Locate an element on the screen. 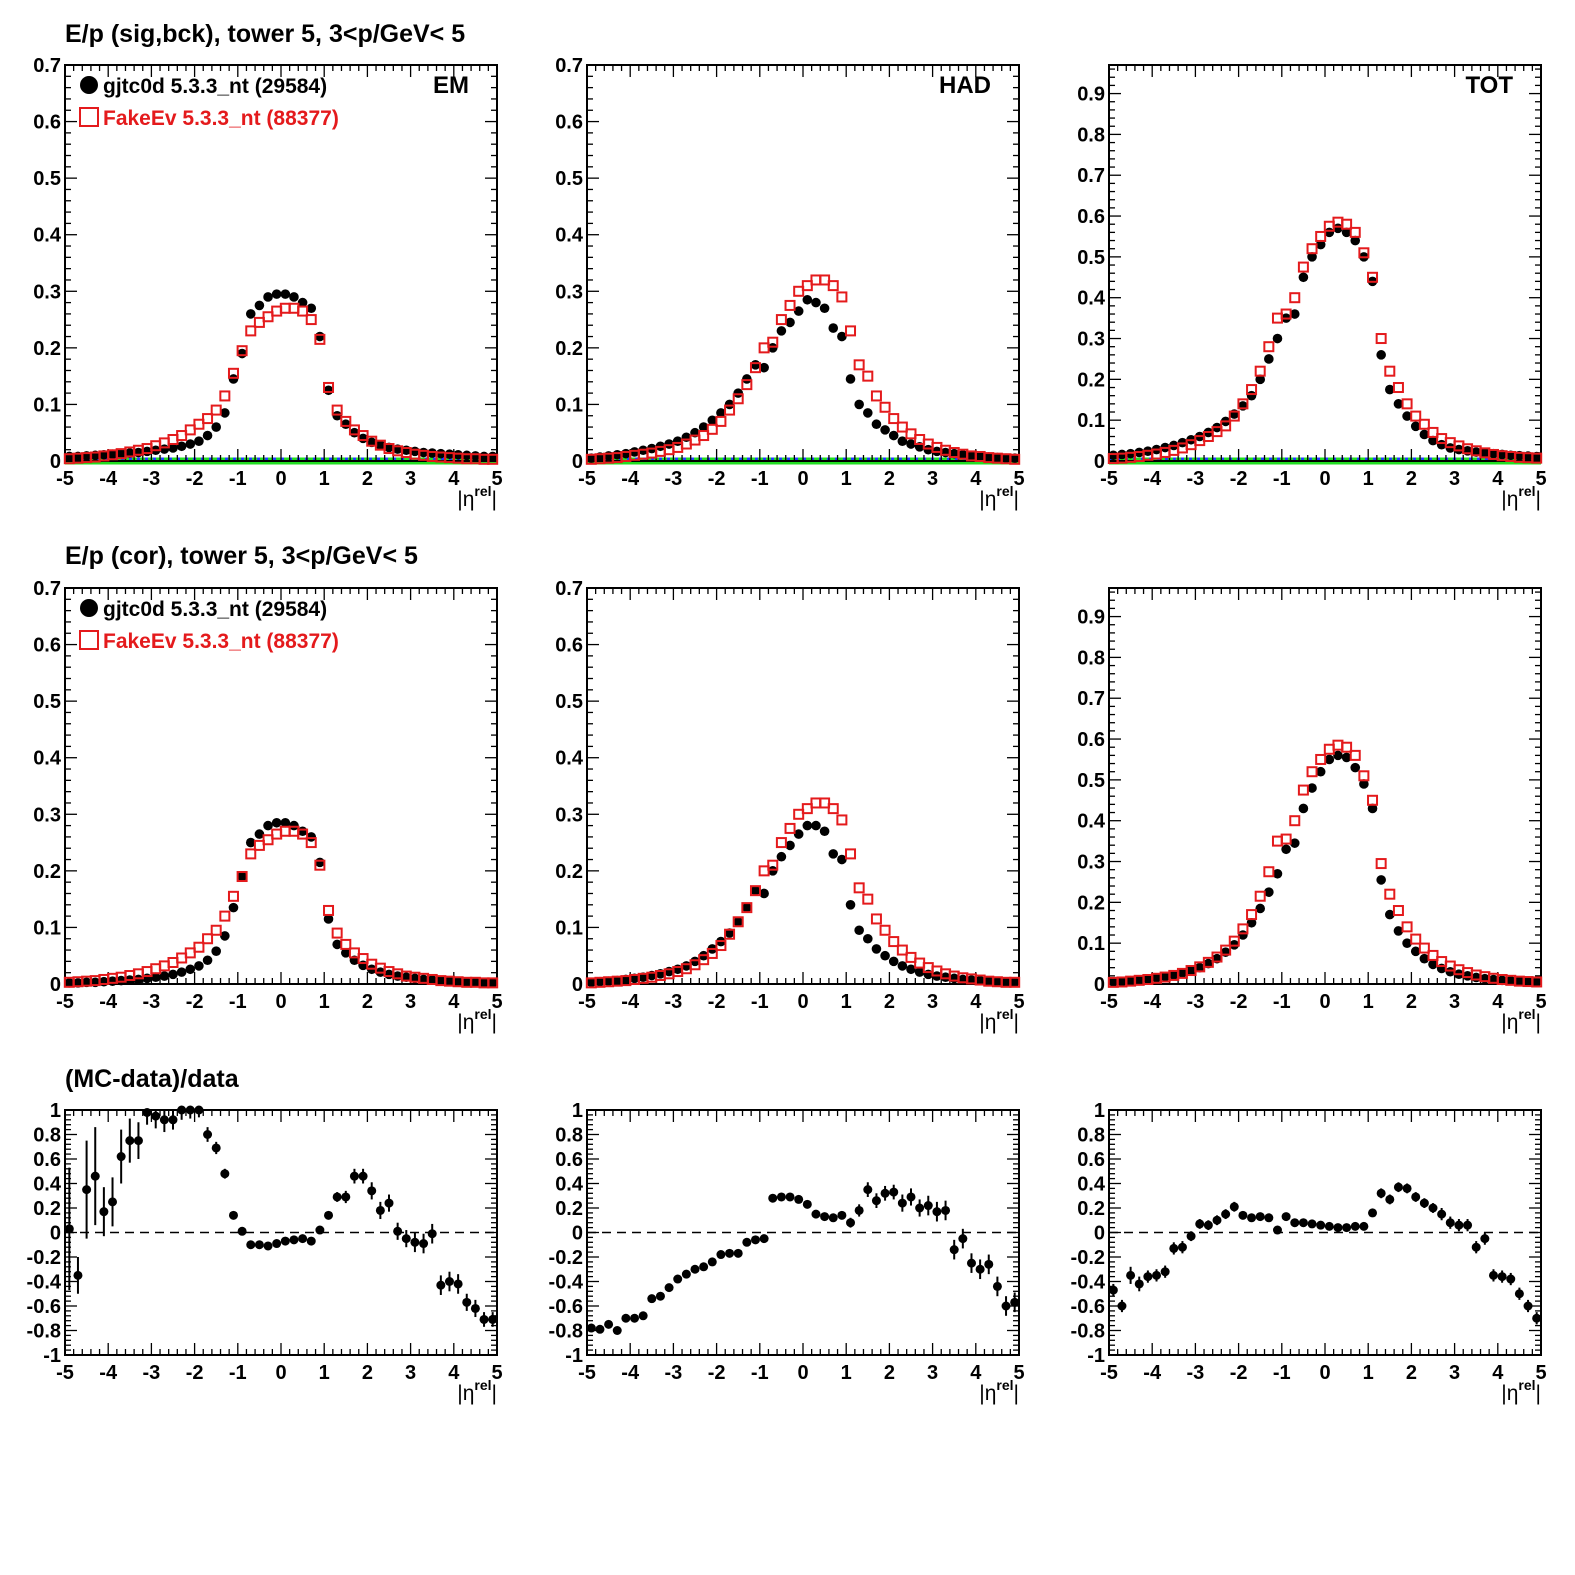 The width and height of the screenshot is (1575, 1575). x-tick-label: -5 is located at coordinates (587, 479).